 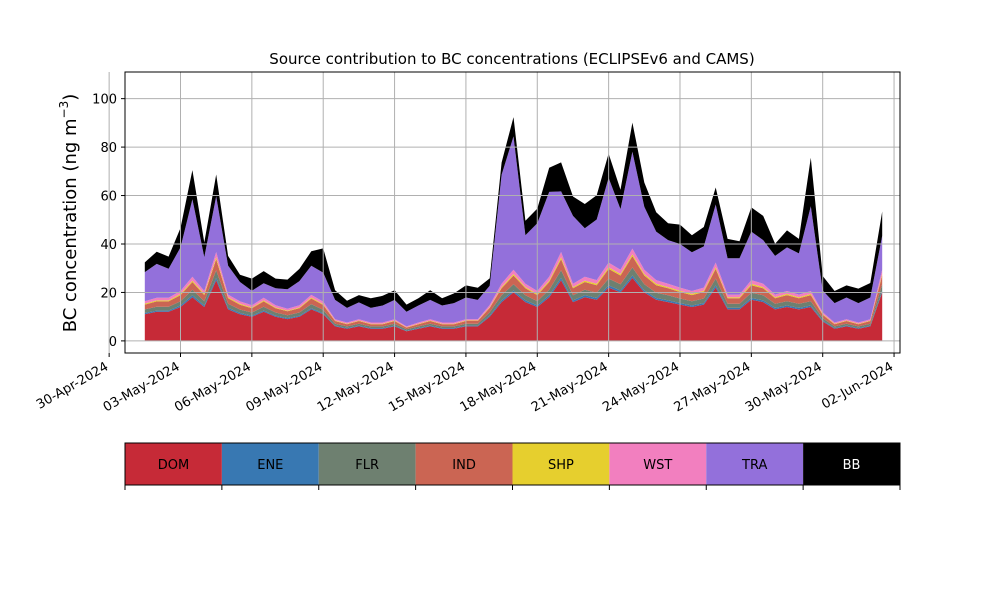 I want to click on legend-swatch-shp, so click(x=561, y=464).